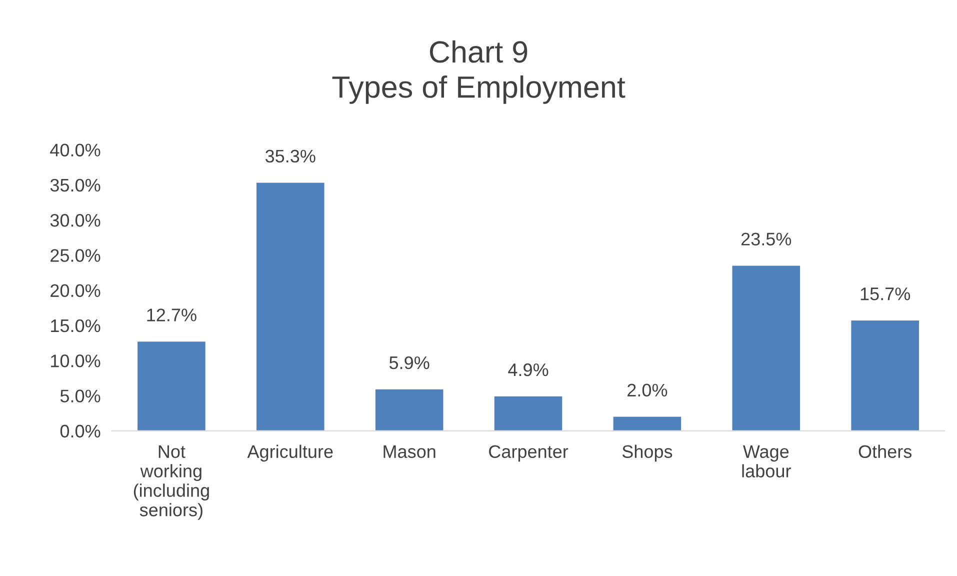 This screenshot has width=957, height=576. I want to click on data-label: 5.9%, so click(409, 363).